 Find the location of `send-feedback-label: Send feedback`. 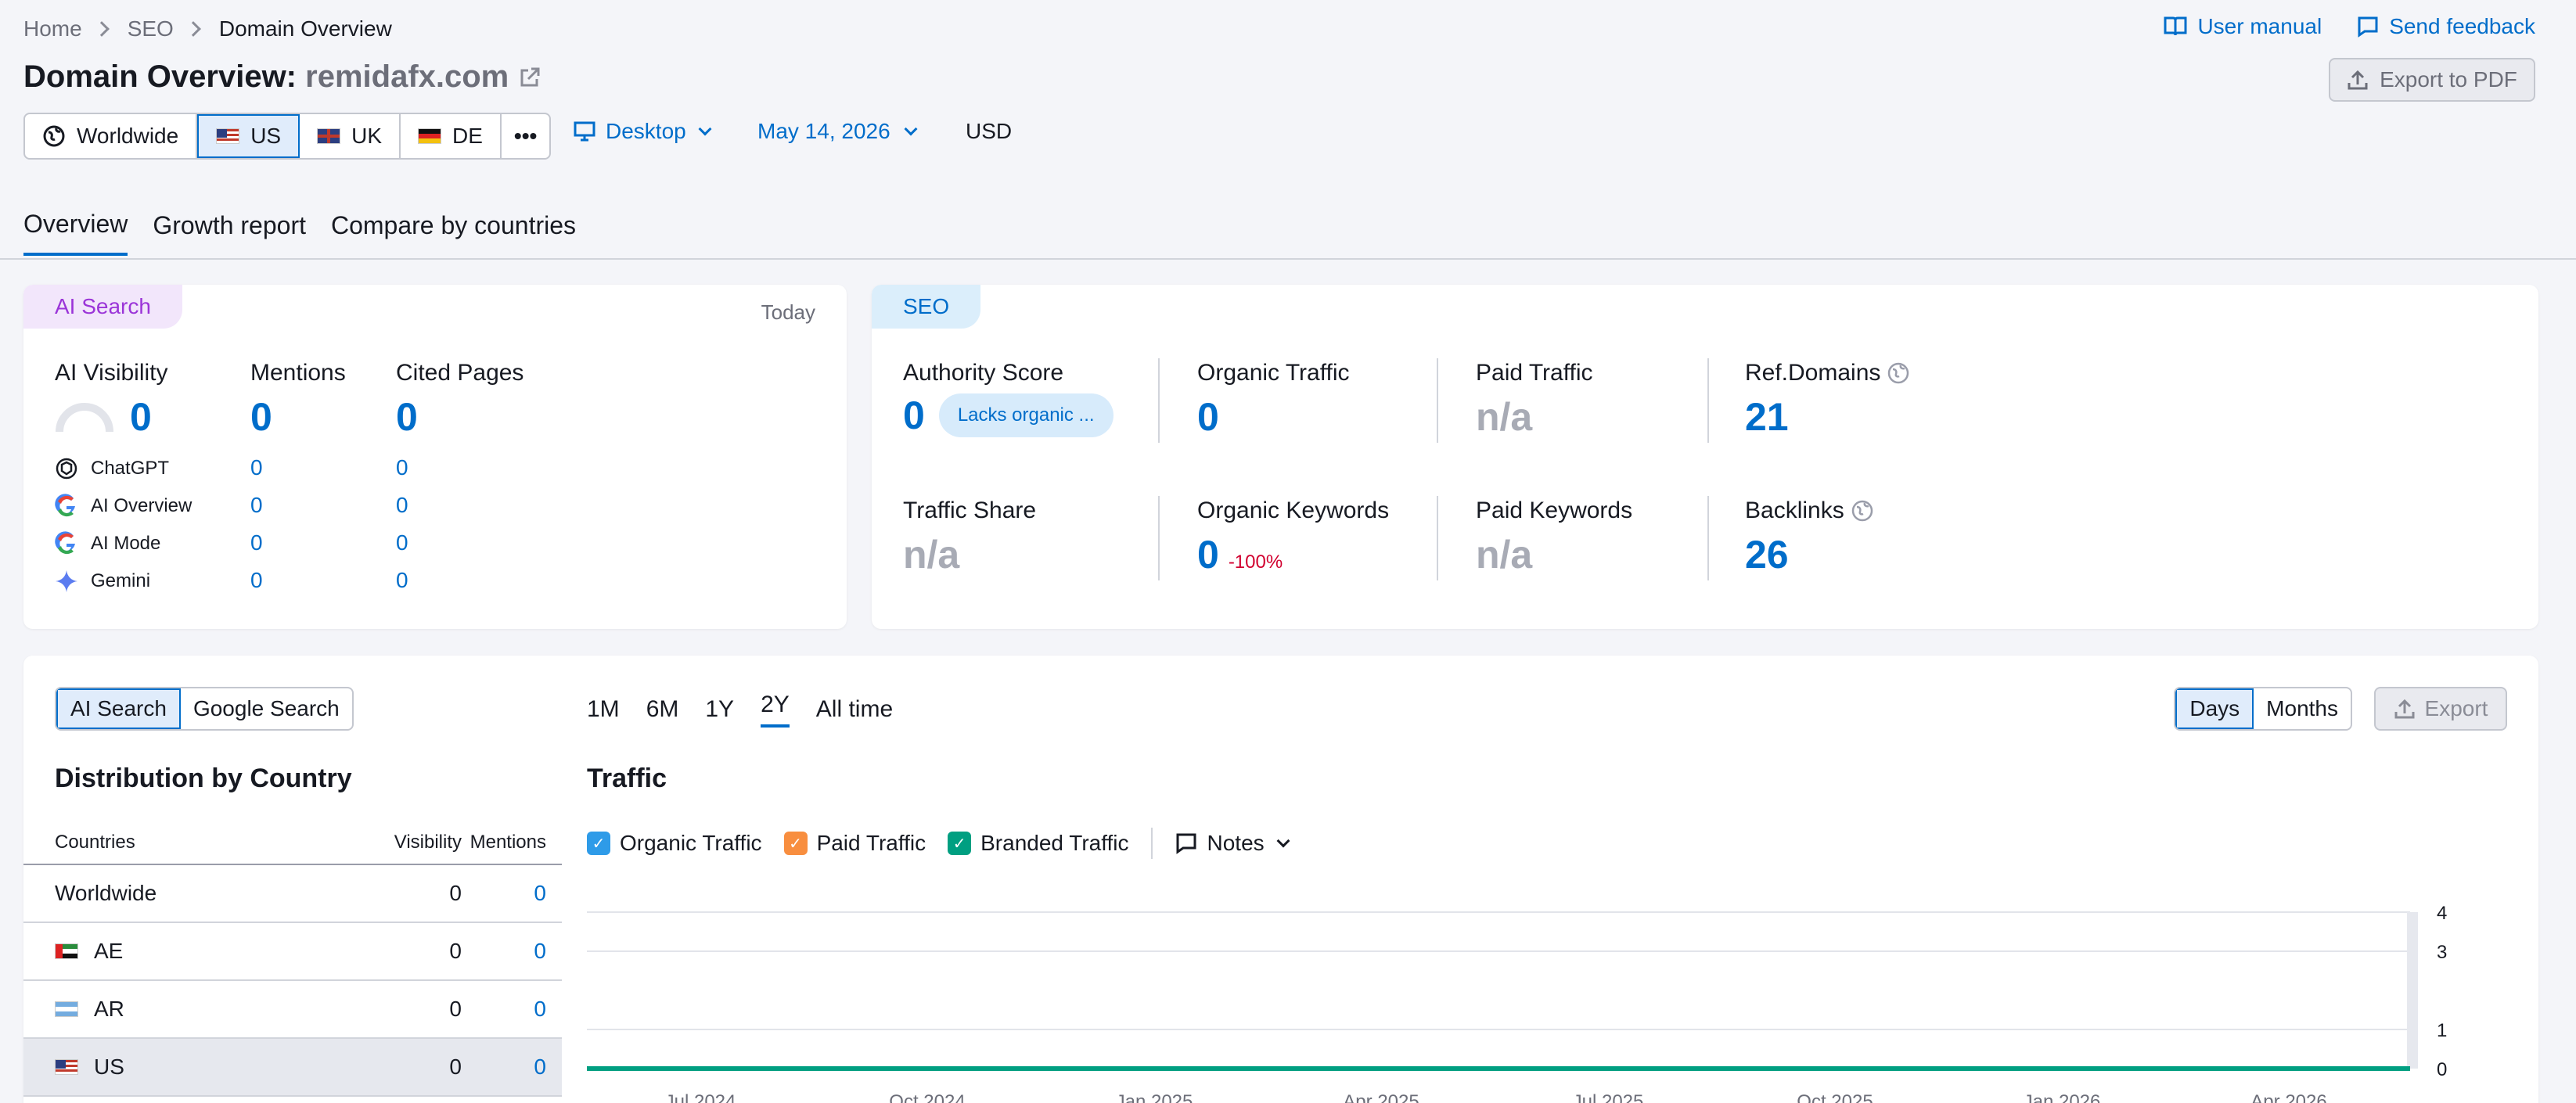

send-feedback-label: Send feedback is located at coordinates (2462, 26).